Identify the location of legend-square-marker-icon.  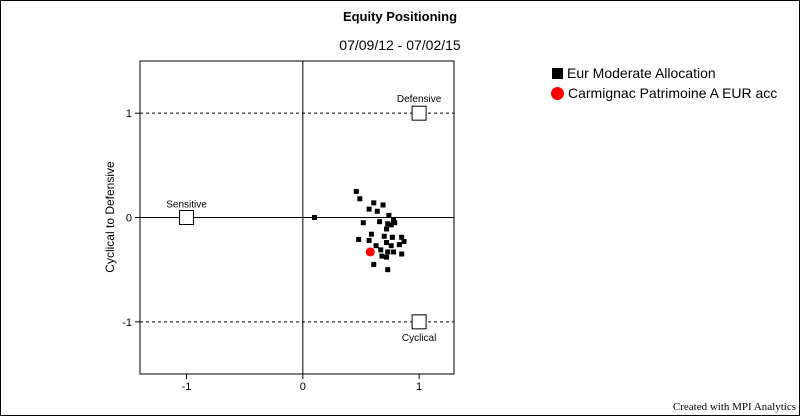
(557, 73).